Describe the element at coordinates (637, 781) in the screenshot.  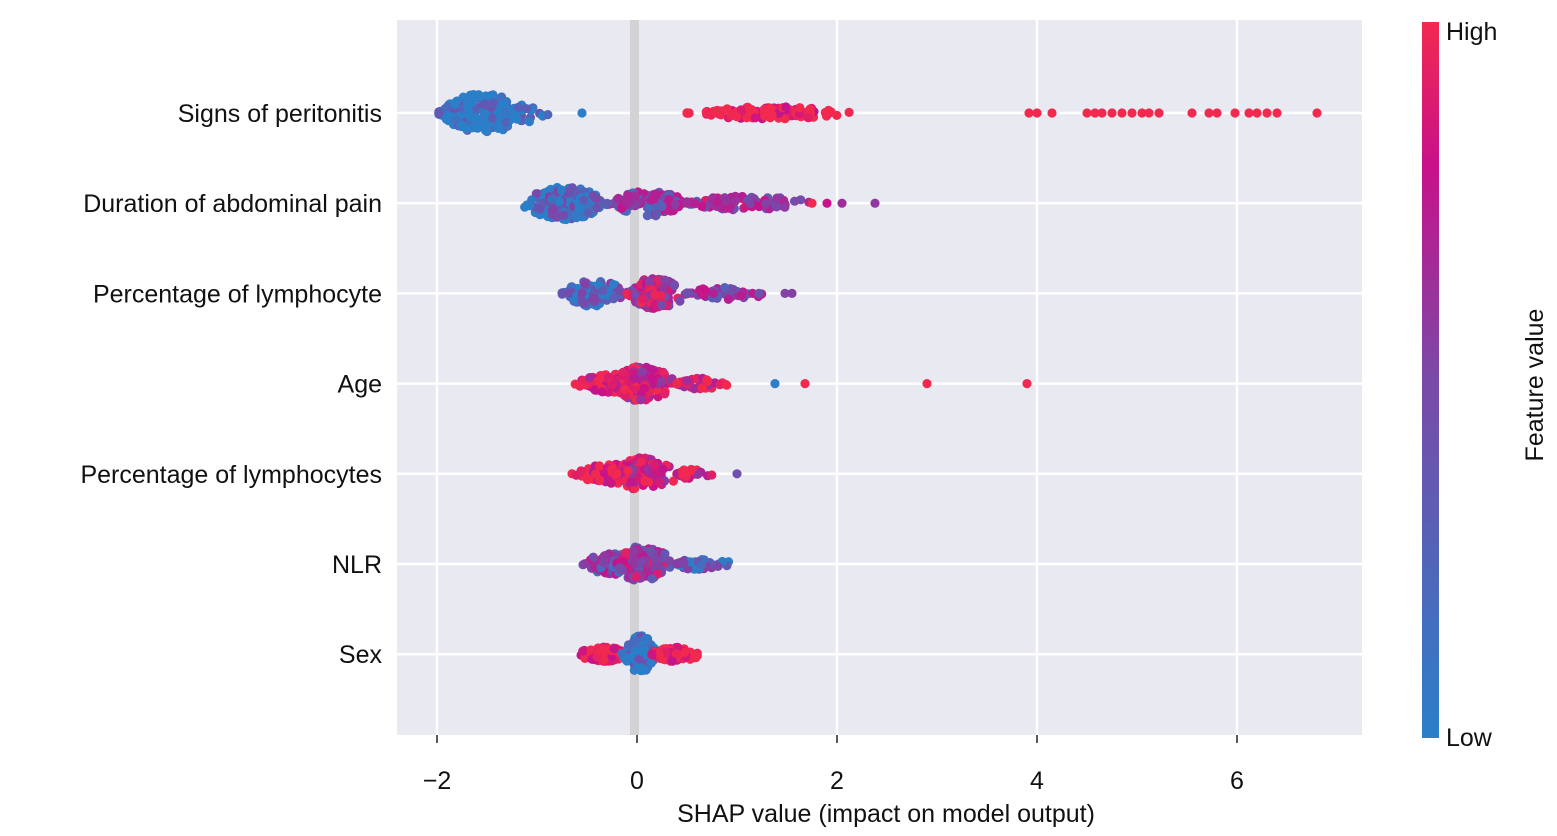
I see `x-tick-label: 0` at that location.